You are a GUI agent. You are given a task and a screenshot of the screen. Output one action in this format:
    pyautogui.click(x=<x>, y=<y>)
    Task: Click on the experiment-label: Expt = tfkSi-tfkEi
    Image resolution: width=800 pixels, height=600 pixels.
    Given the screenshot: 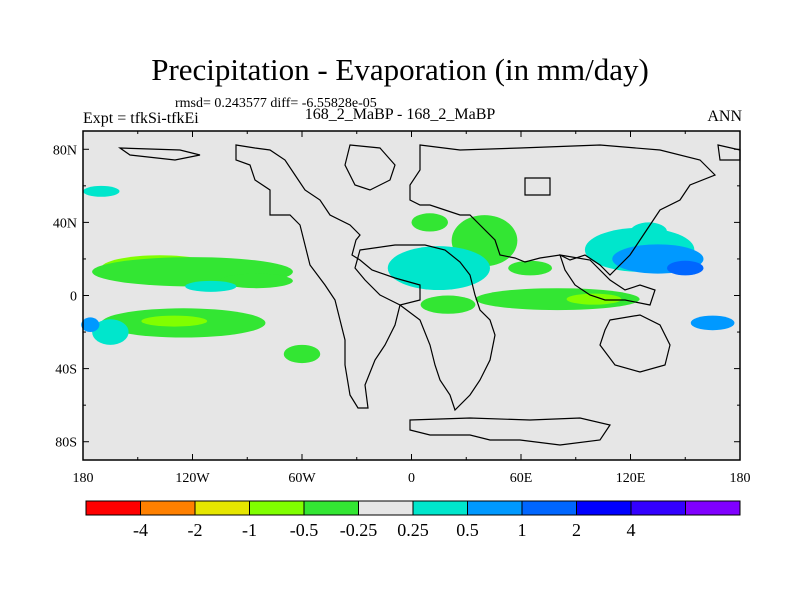 What is the action you would take?
    pyautogui.click(x=141, y=118)
    